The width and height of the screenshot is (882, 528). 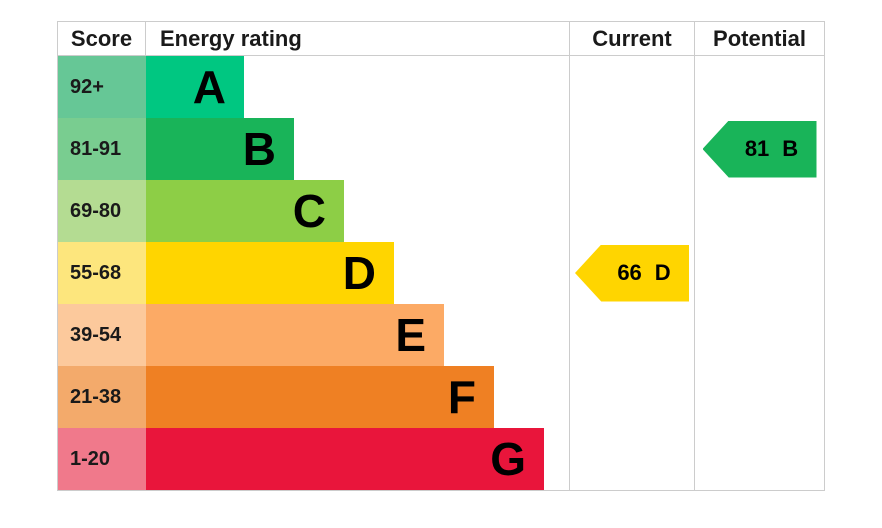 I want to click on energy-rating-cell: E, so click(x=357, y=335).